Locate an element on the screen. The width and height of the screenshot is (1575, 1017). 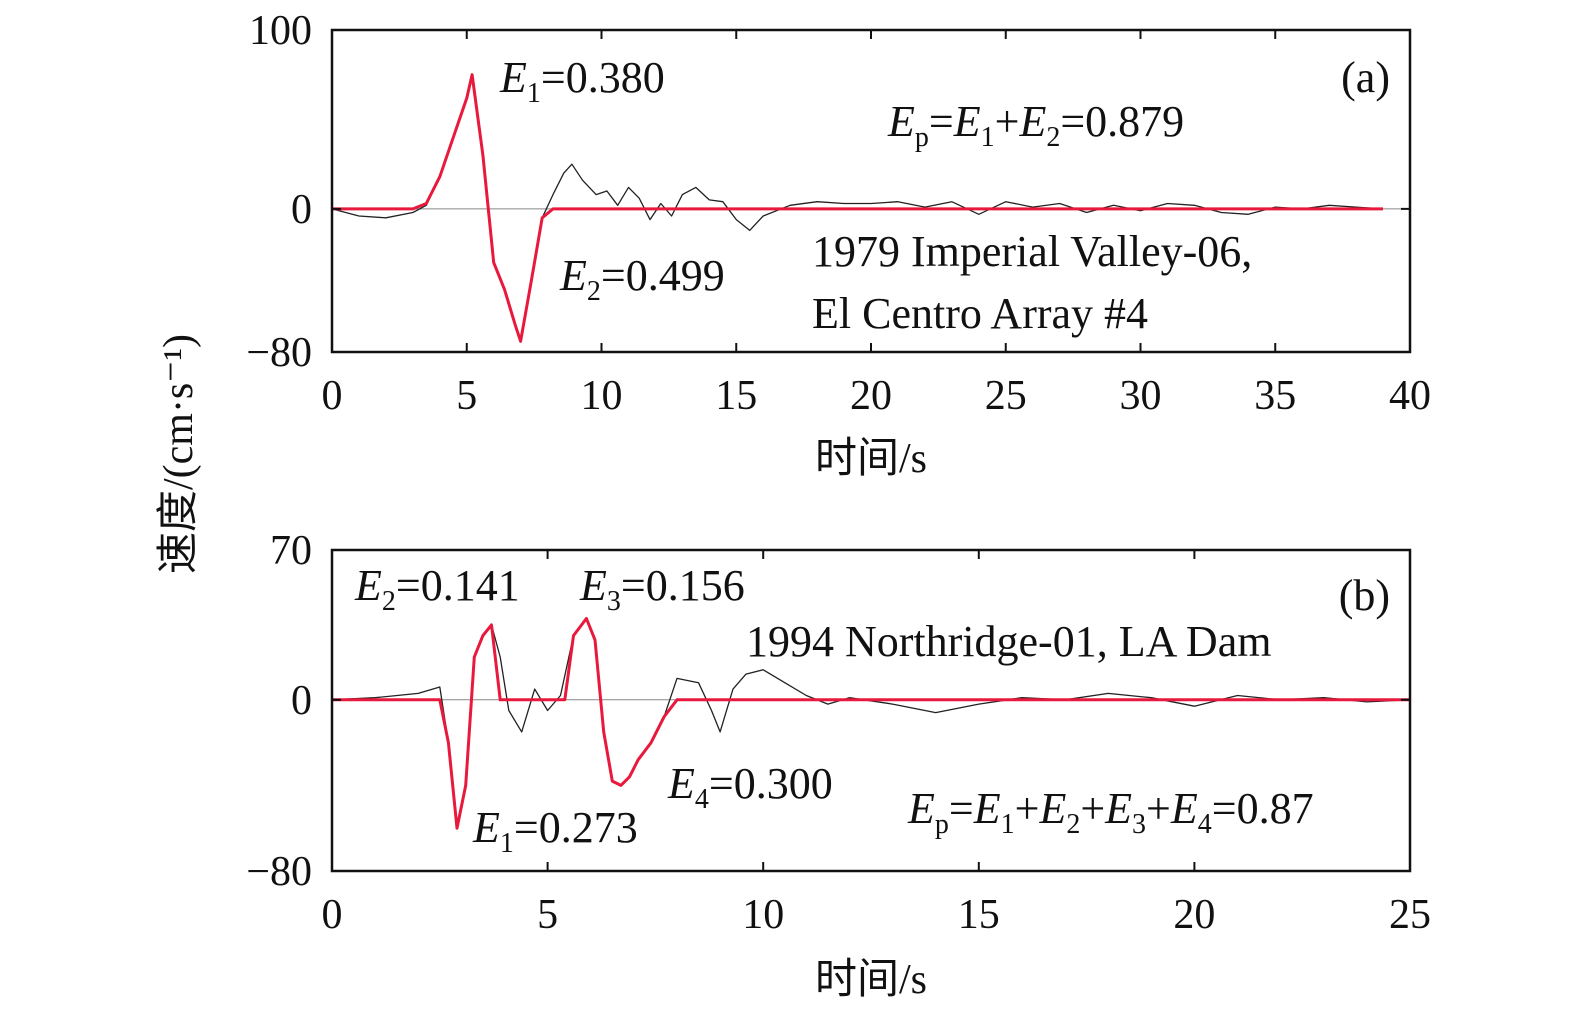
panel-a-x-tick-label: 35 is located at coordinates (1275, 396).